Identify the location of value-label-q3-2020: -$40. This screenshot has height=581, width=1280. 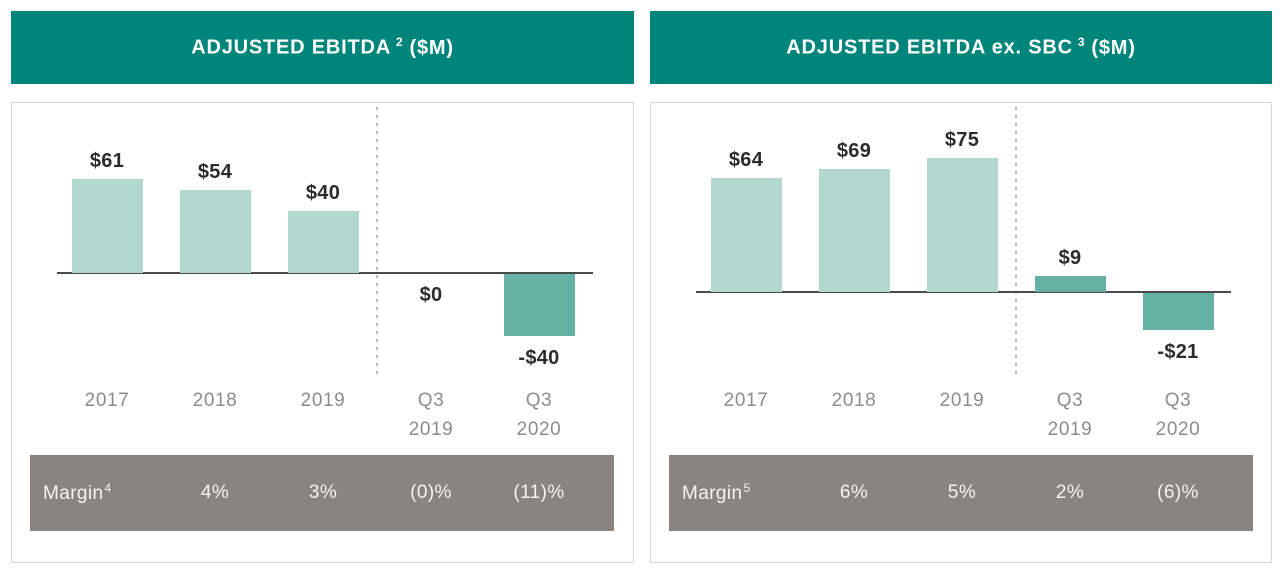
(539, 358).